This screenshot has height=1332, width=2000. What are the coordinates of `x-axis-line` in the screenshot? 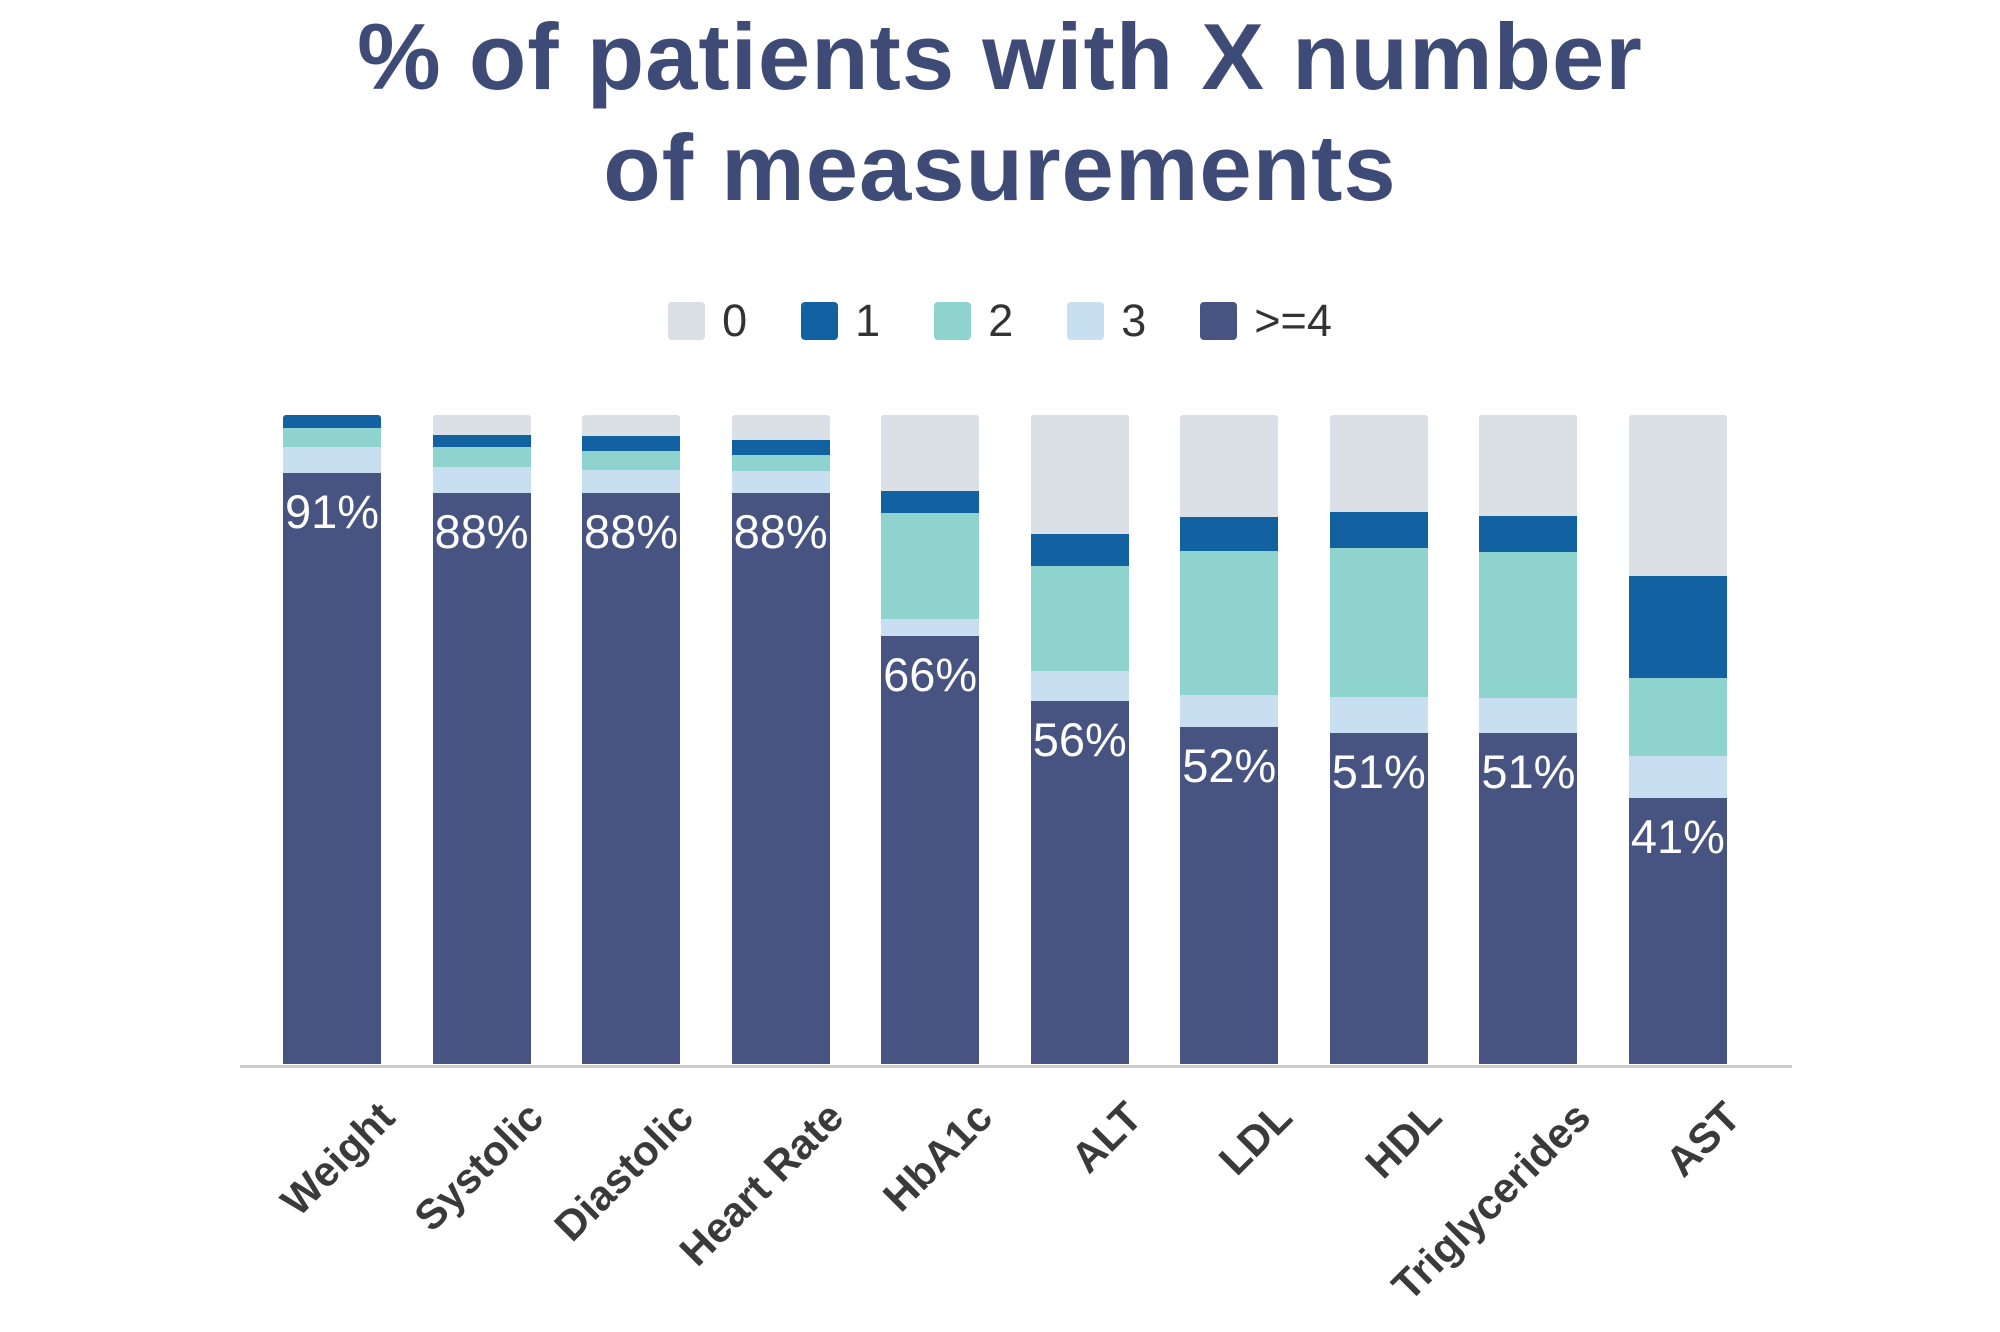 It's located at (1016, 1066).